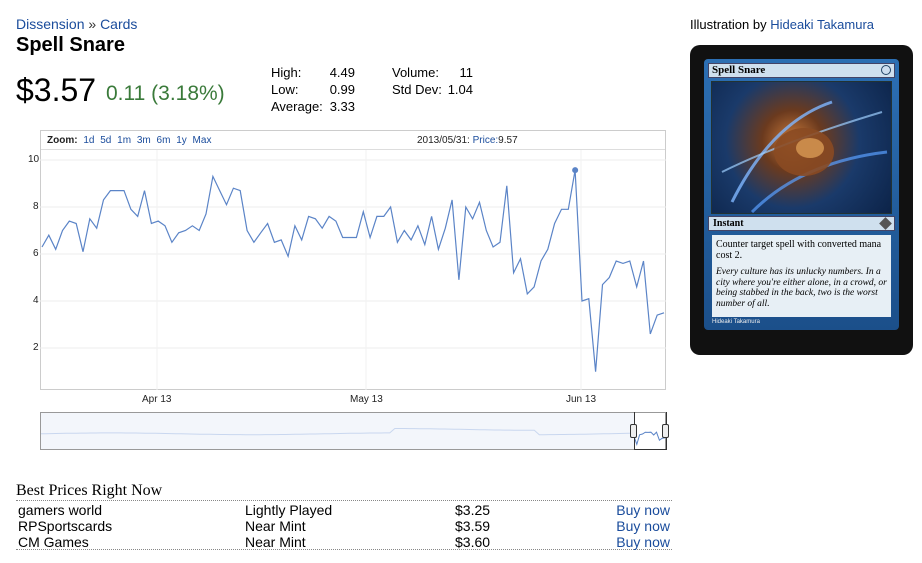 The image size is (922, 563). Describe the element at coordinates (70, 45) in the screenshot. I see `page-title: Spell Snare` at that location.